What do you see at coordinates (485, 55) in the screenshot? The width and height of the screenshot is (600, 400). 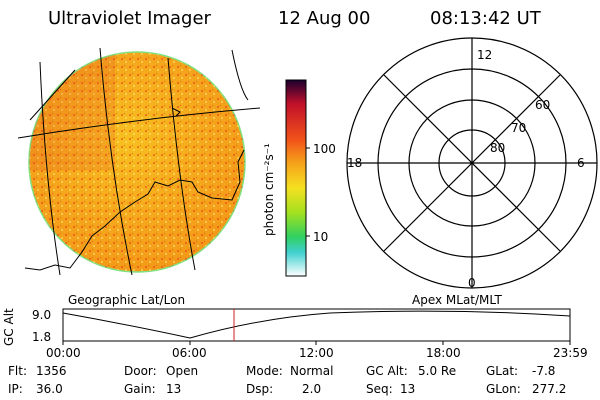 I see `polar-label-12: 12` at bounding box center [485, 55].